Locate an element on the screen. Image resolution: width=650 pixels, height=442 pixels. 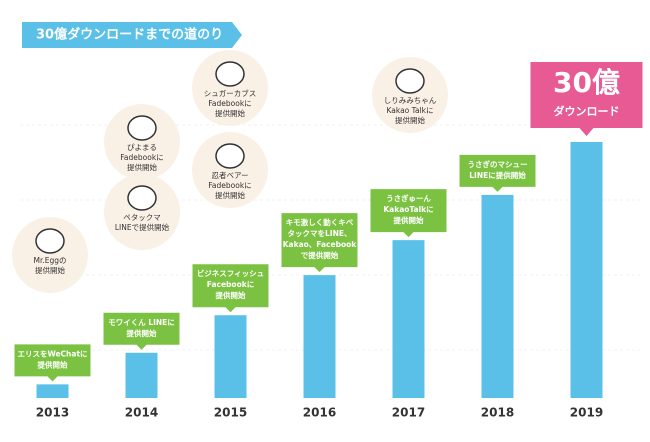
x-tick-label: 2019 is located at coordinates (586, 413).